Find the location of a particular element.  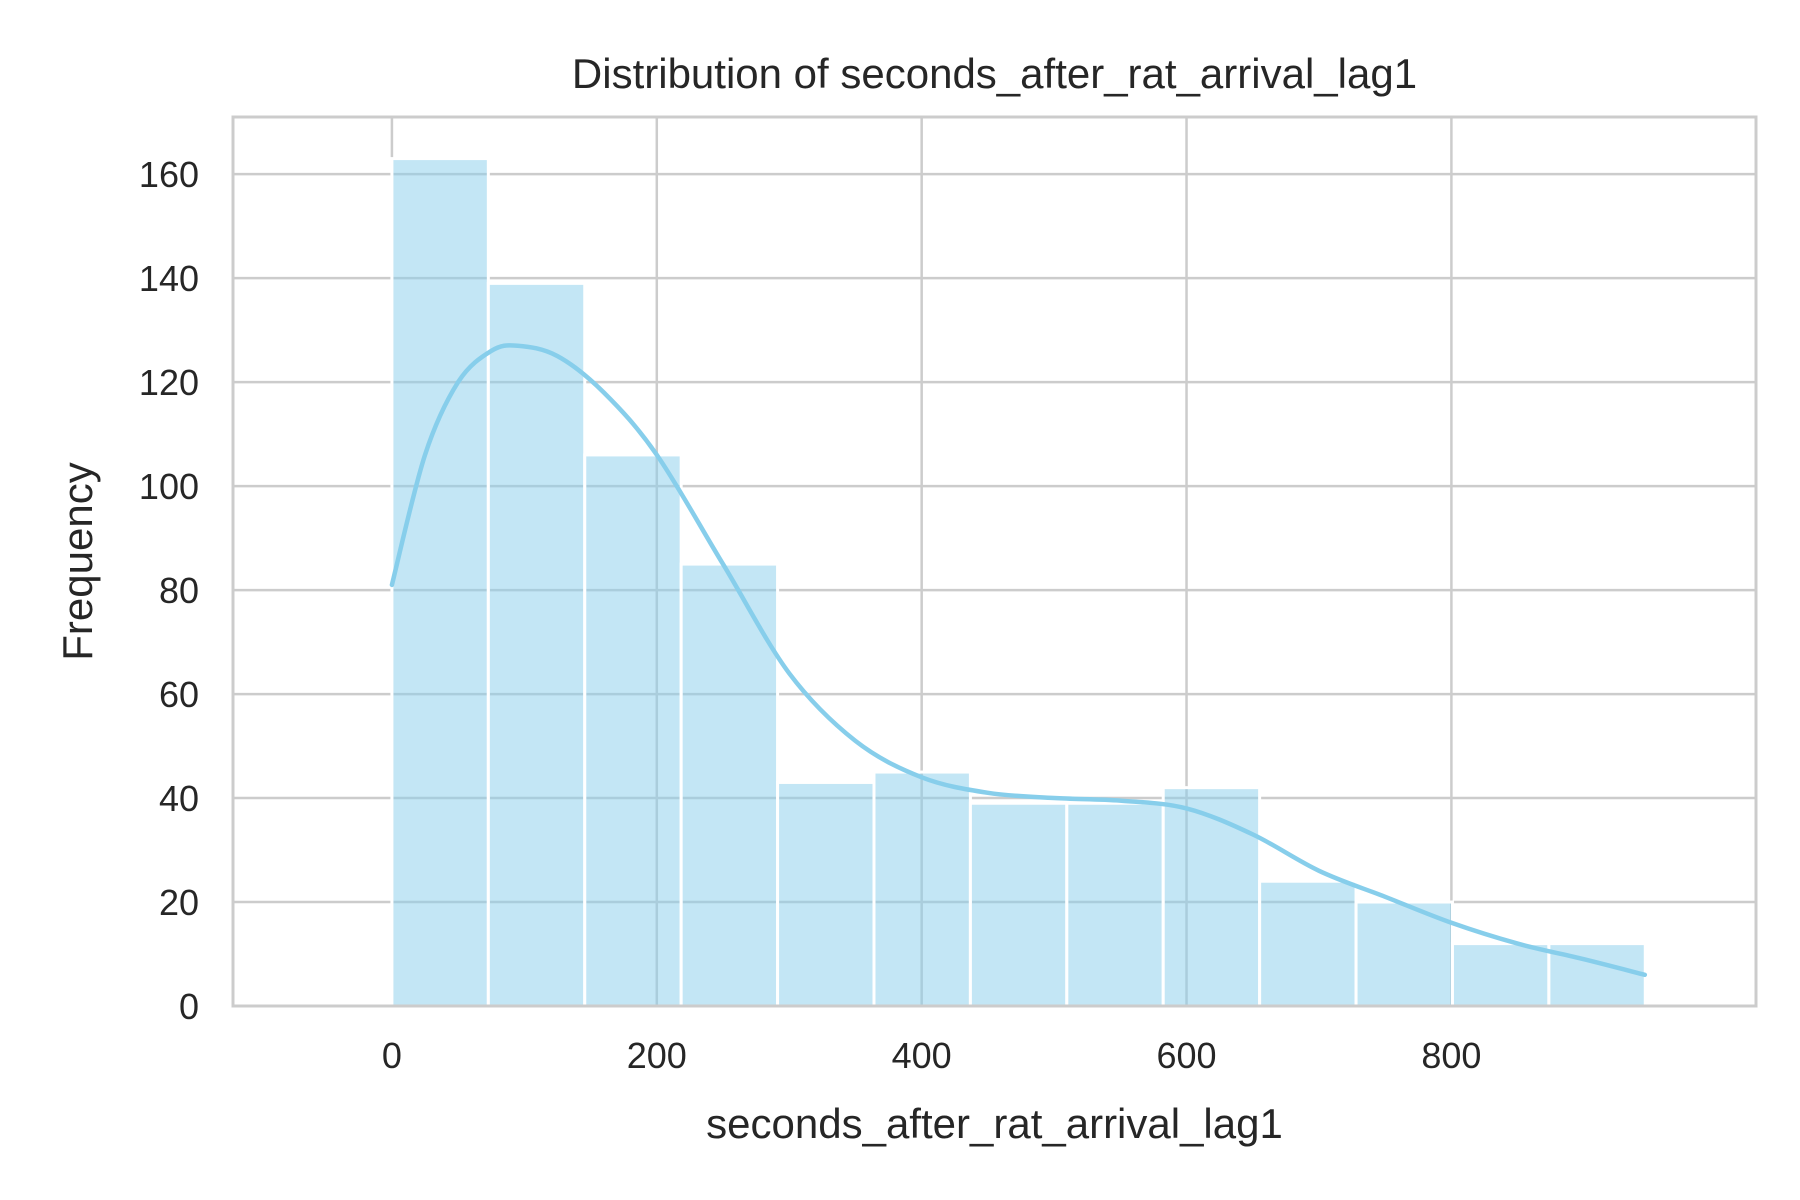

y-tick-label: 80 is located at coordinates (179, 590).